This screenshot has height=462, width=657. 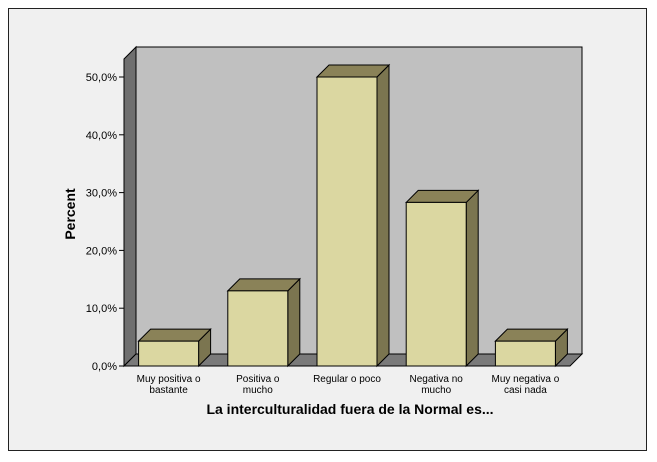 I want to click on y-tick-label: 30,0%, so click(x=101, y=194).